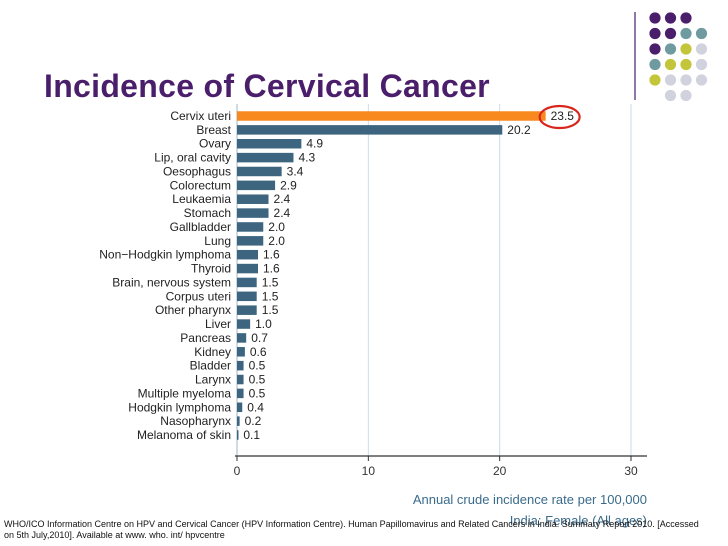 This screenshot has width=728, height=546. I want to click on value-label-12: 1.5, so click(270, 282).